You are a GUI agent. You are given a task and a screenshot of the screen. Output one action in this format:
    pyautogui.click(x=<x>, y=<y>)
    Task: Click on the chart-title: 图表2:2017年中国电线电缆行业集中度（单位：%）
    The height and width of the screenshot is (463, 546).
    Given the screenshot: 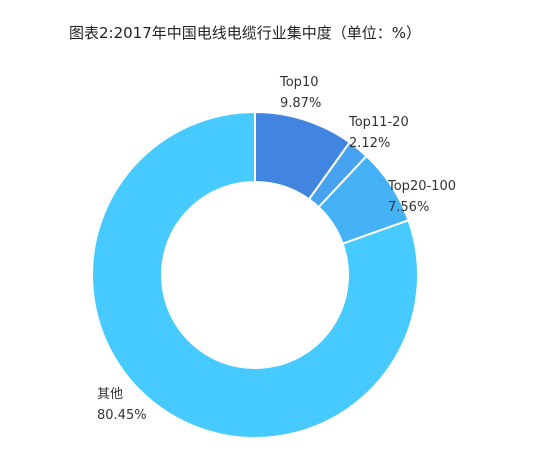 What is the action you would take?
    pyautogui.click(x=245, y=33)
    